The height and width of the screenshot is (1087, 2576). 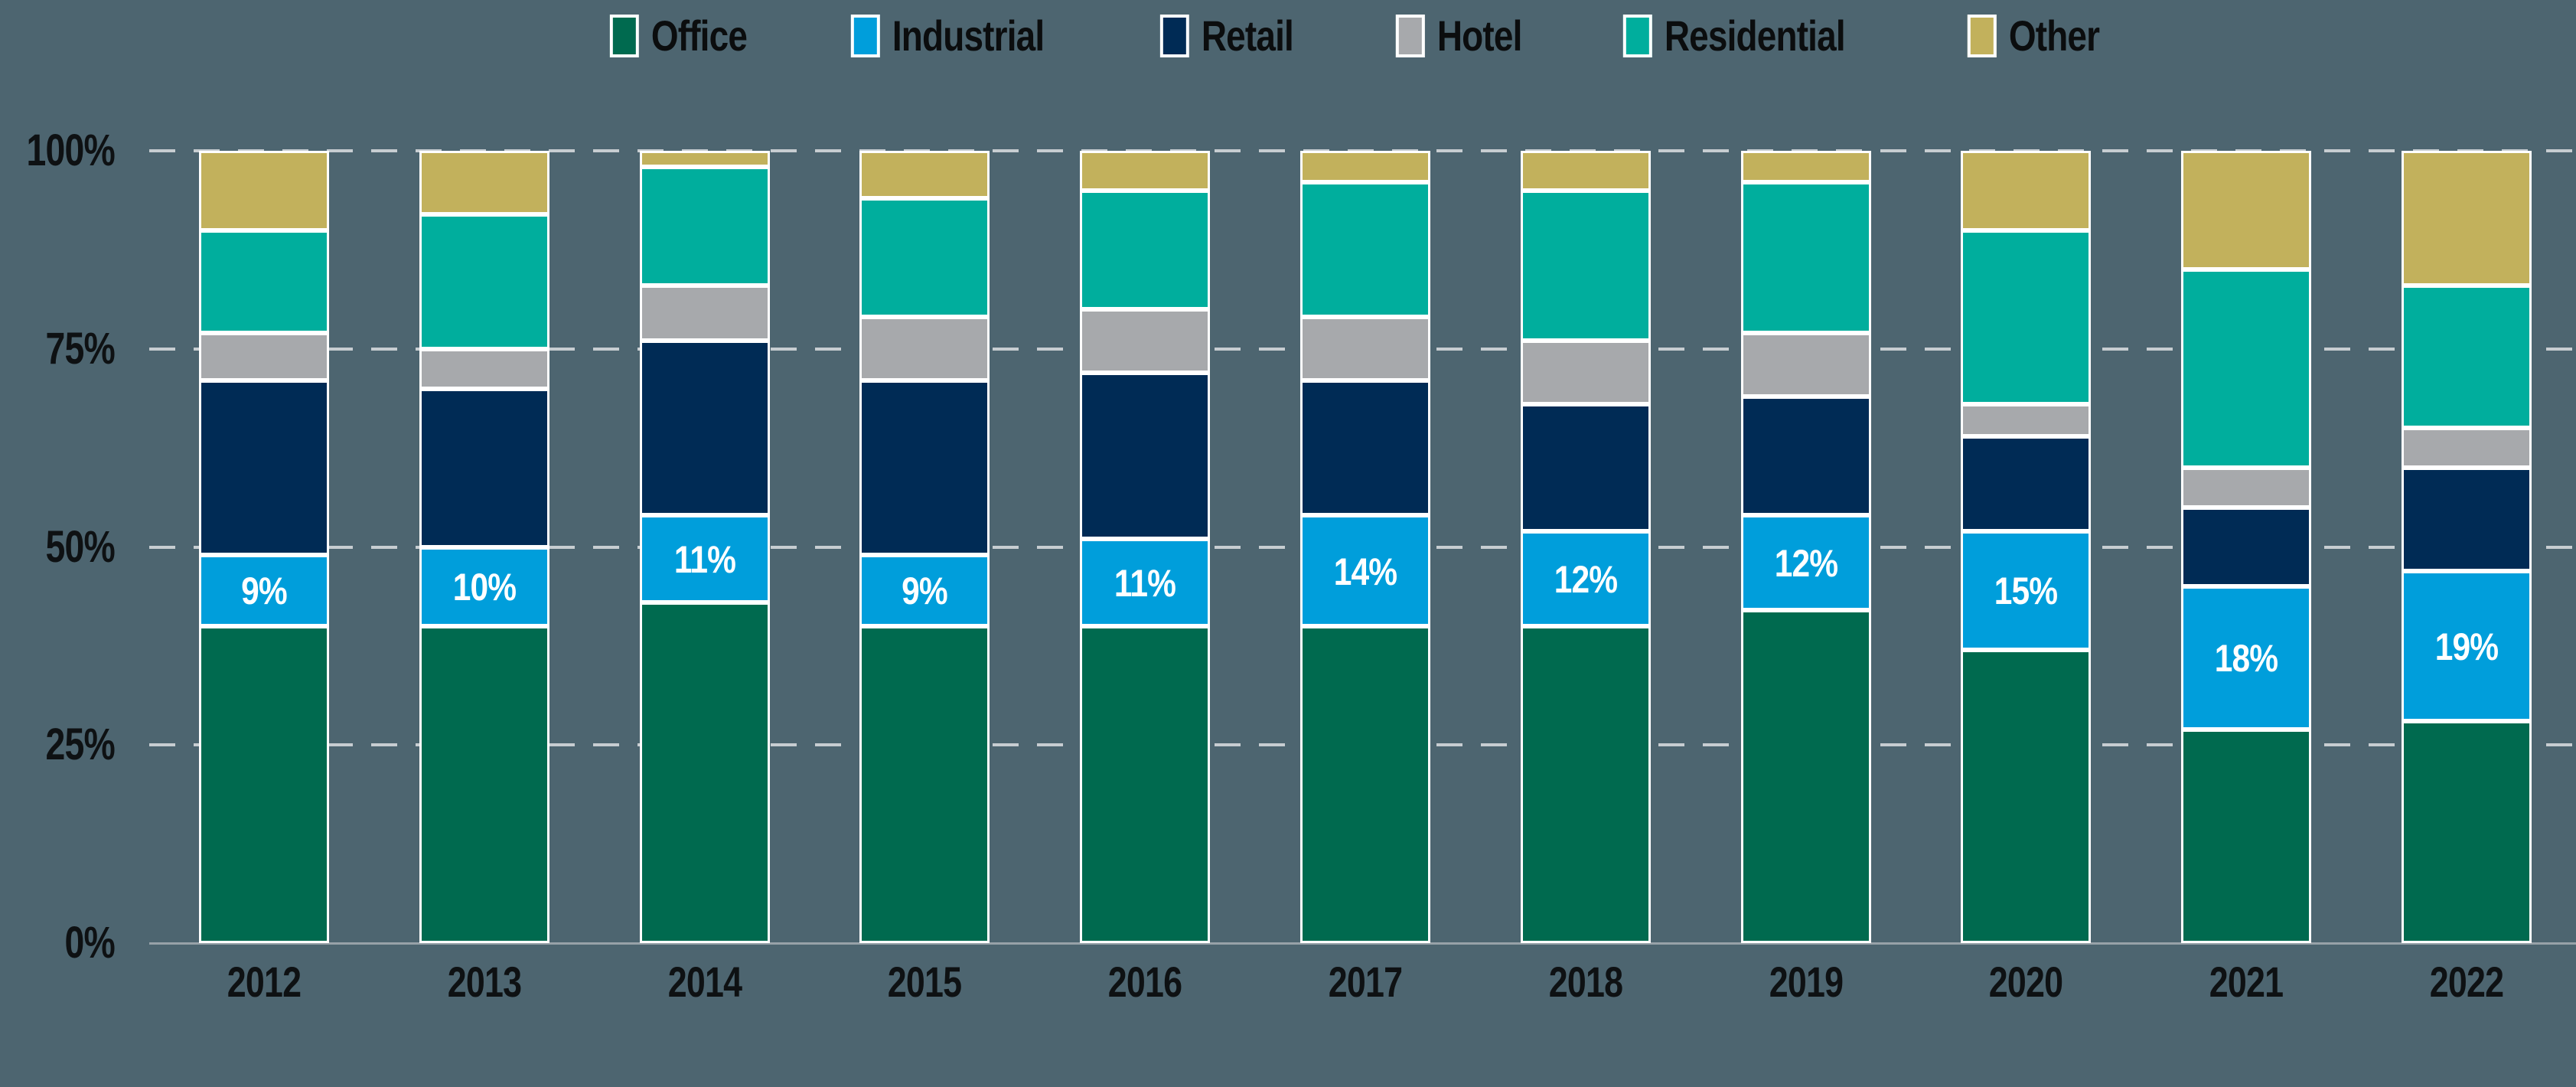 I want to click on segment-industrial-2013, so click(x=484, y=586).